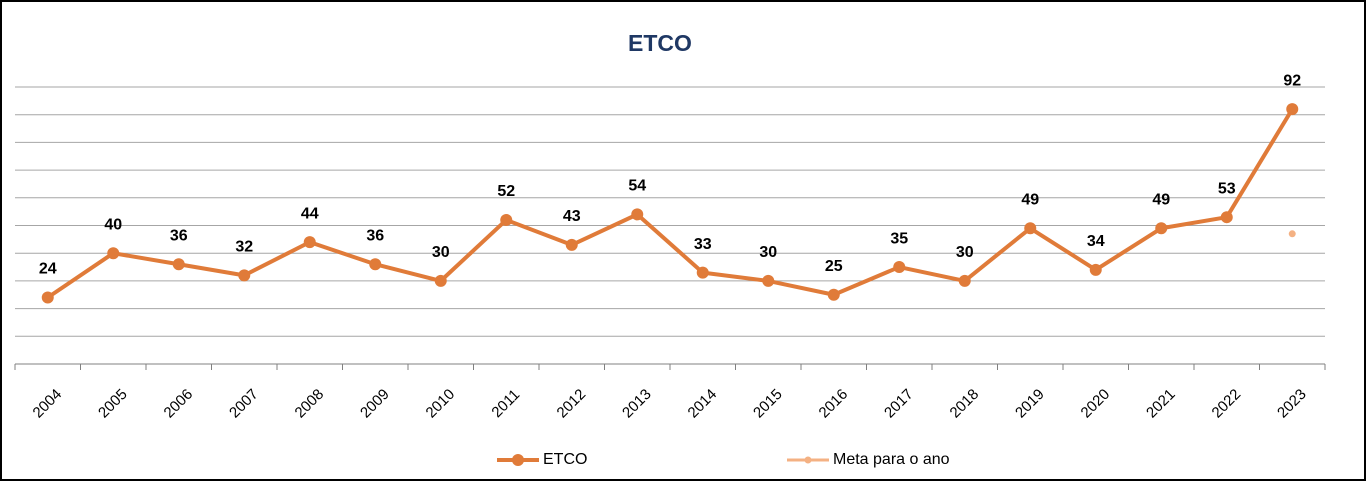  I want to click on data-label: 43, so click(572, 216).